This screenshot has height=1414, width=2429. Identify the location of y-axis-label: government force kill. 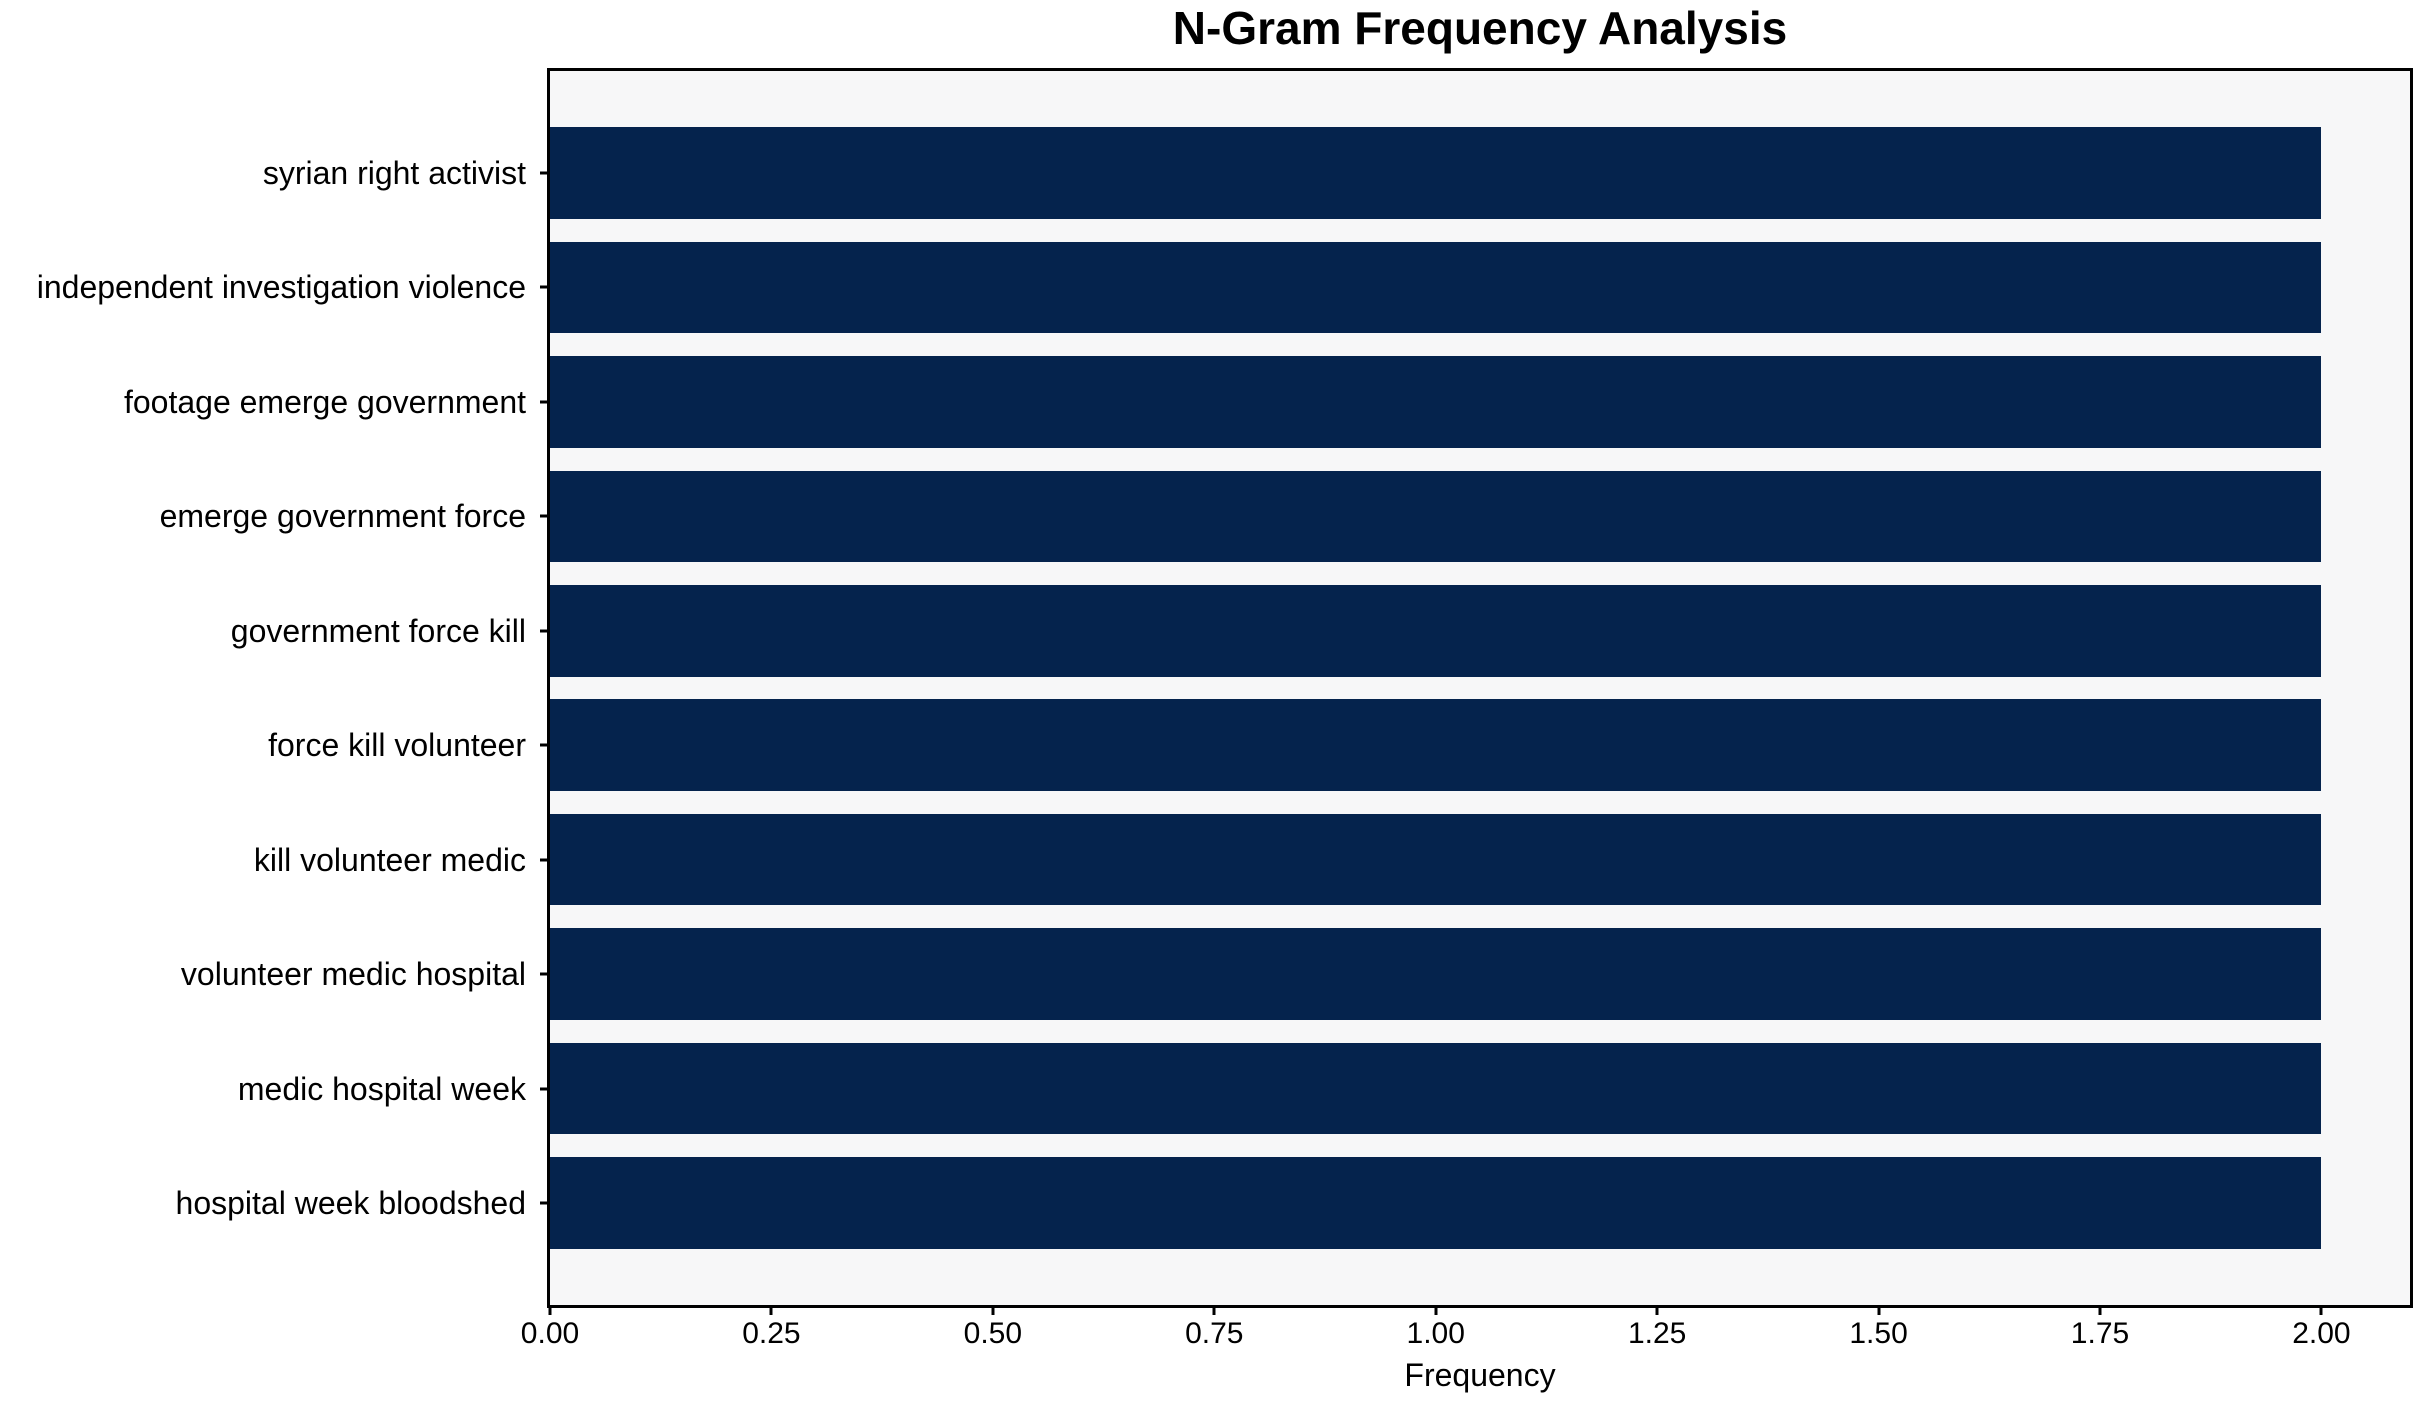
(378, 630).